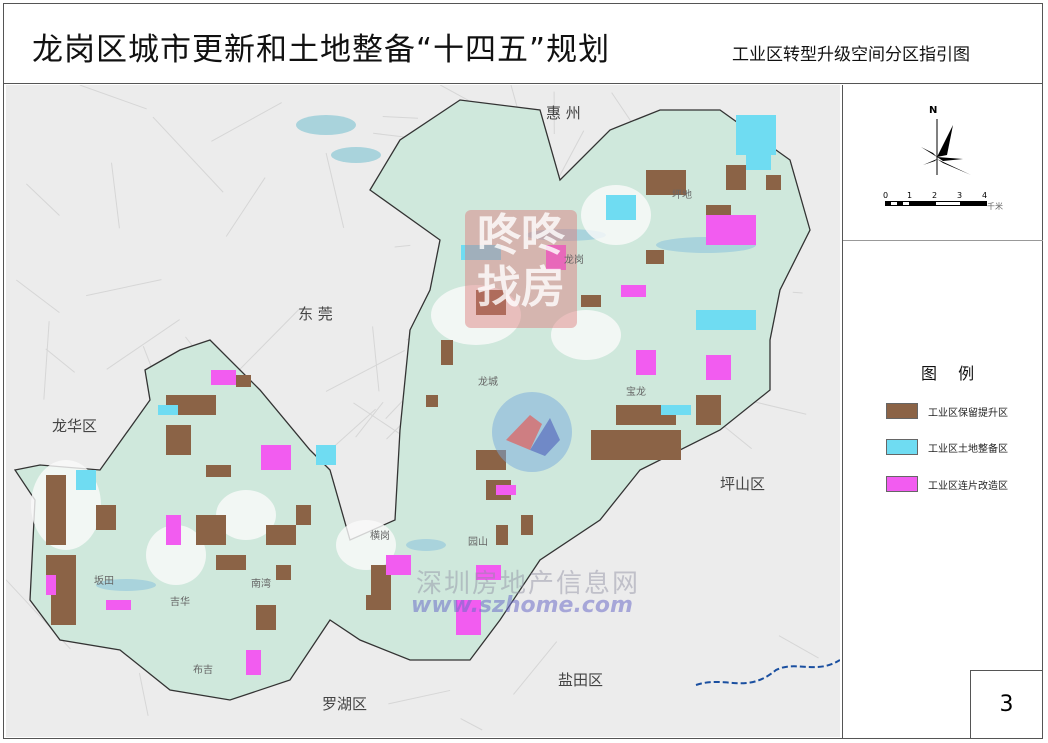  What do you see at coordinates (1006, 704) in the screenshot?
I see `page-number: 3` at bounding box center [1006, 704].